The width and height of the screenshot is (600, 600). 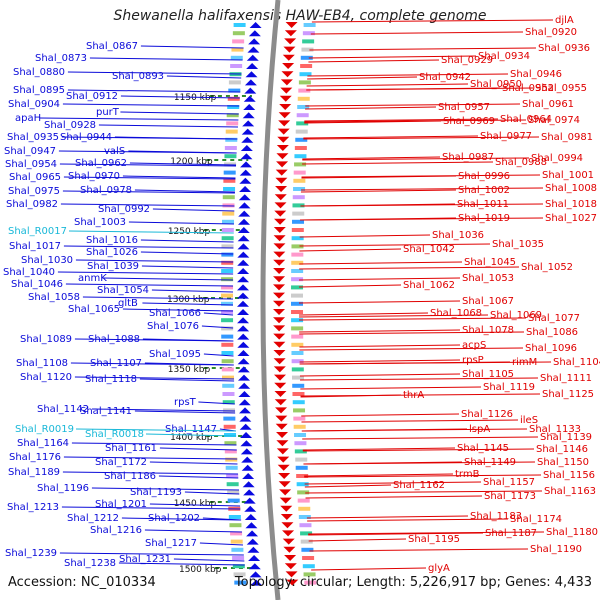 I want to click on left-gene-label: Shal_0895, so click(x=39, y=90).